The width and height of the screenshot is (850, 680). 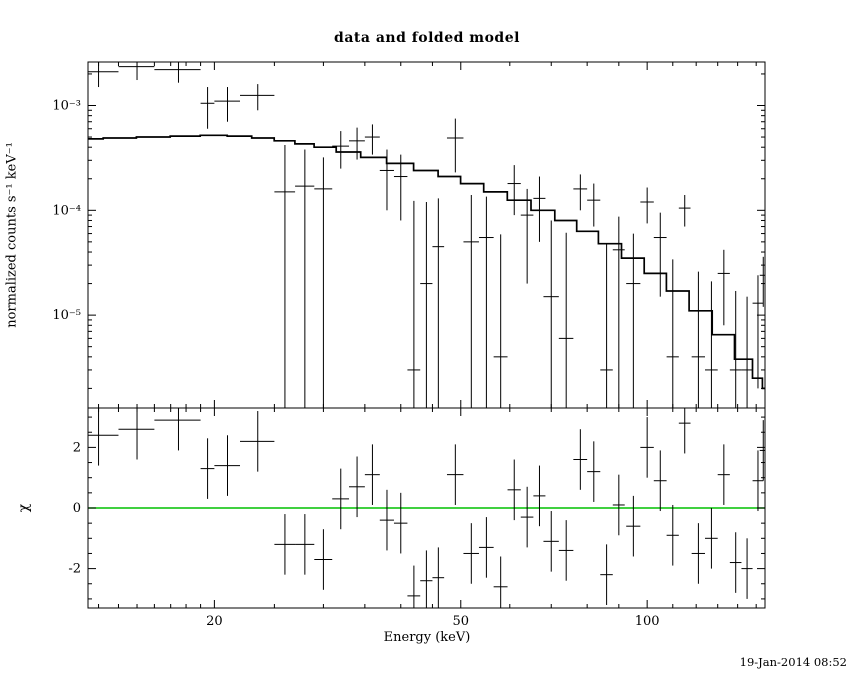 I want to click on page-title: data and folded model, so click(x=427, y=38).